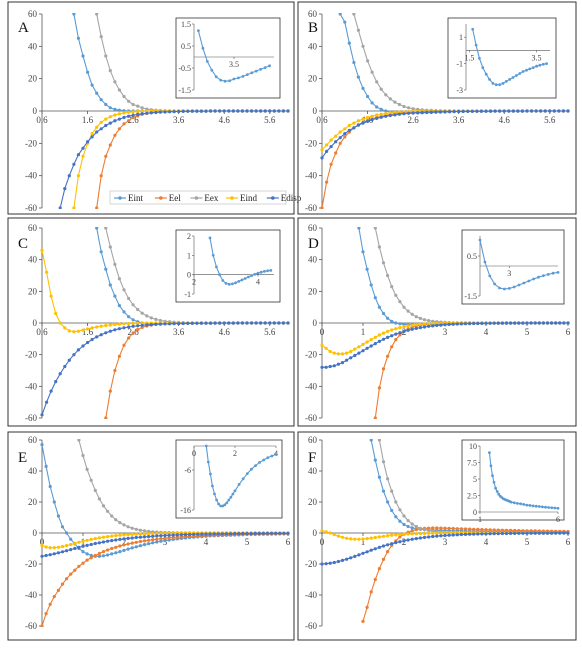 The height and width of the screenshot is (652, 582). Describe the element at coordinates (33, 228) in the screenshot. I see `y-tick-label: 60` at that location.